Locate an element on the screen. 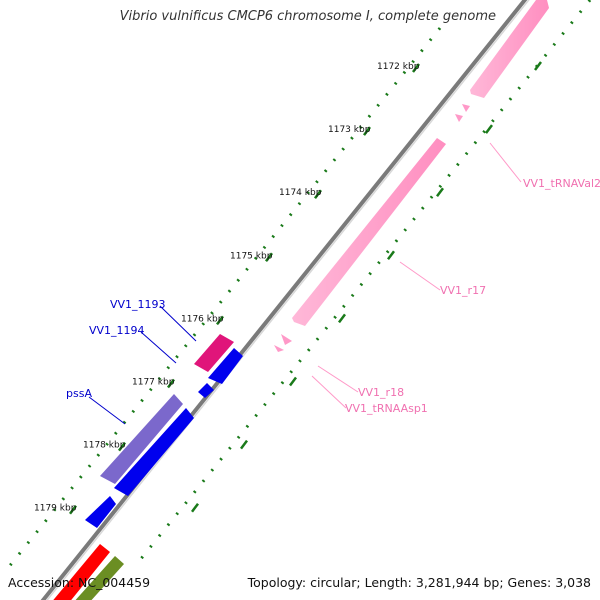 This screenshot has height=600, width=600. gene-r-top is located at coordinates (509, 49).